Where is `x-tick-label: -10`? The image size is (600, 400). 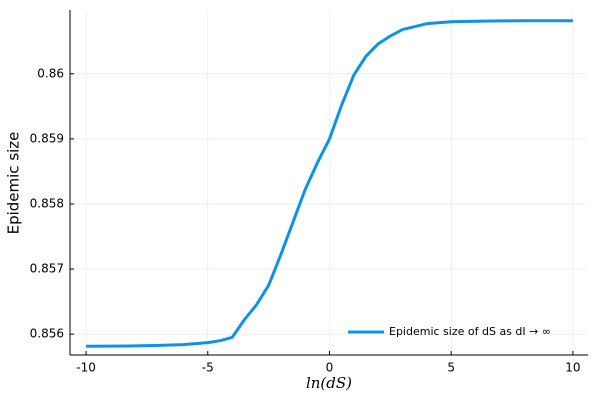 x-tick-label: -10 is located at coordinates (86, 368).